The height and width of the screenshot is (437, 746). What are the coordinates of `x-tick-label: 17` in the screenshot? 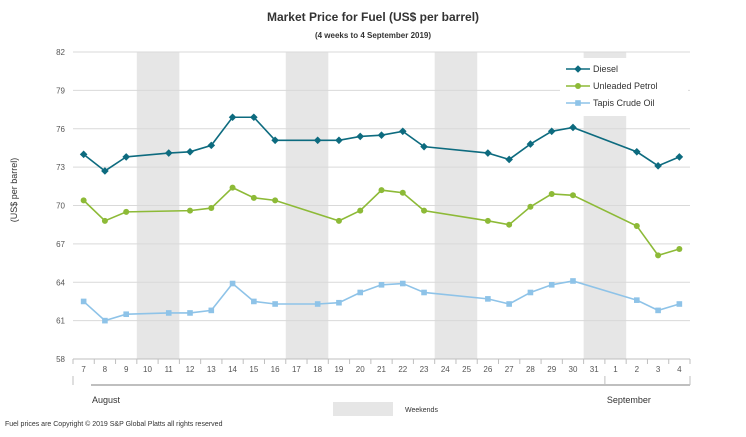 It's located at (296, 369).